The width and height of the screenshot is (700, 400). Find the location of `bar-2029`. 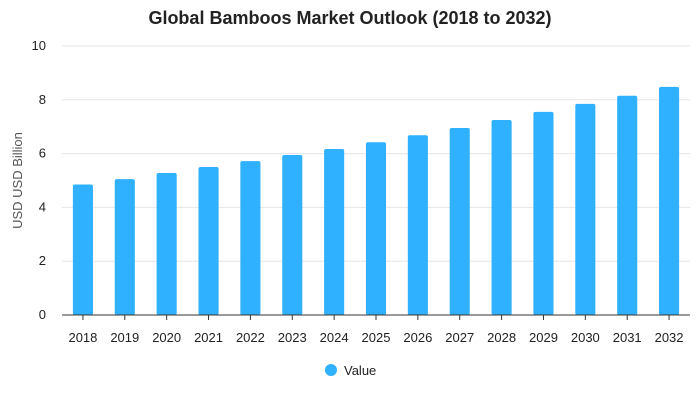

bar-2029 is located at coordinates (543, 213).